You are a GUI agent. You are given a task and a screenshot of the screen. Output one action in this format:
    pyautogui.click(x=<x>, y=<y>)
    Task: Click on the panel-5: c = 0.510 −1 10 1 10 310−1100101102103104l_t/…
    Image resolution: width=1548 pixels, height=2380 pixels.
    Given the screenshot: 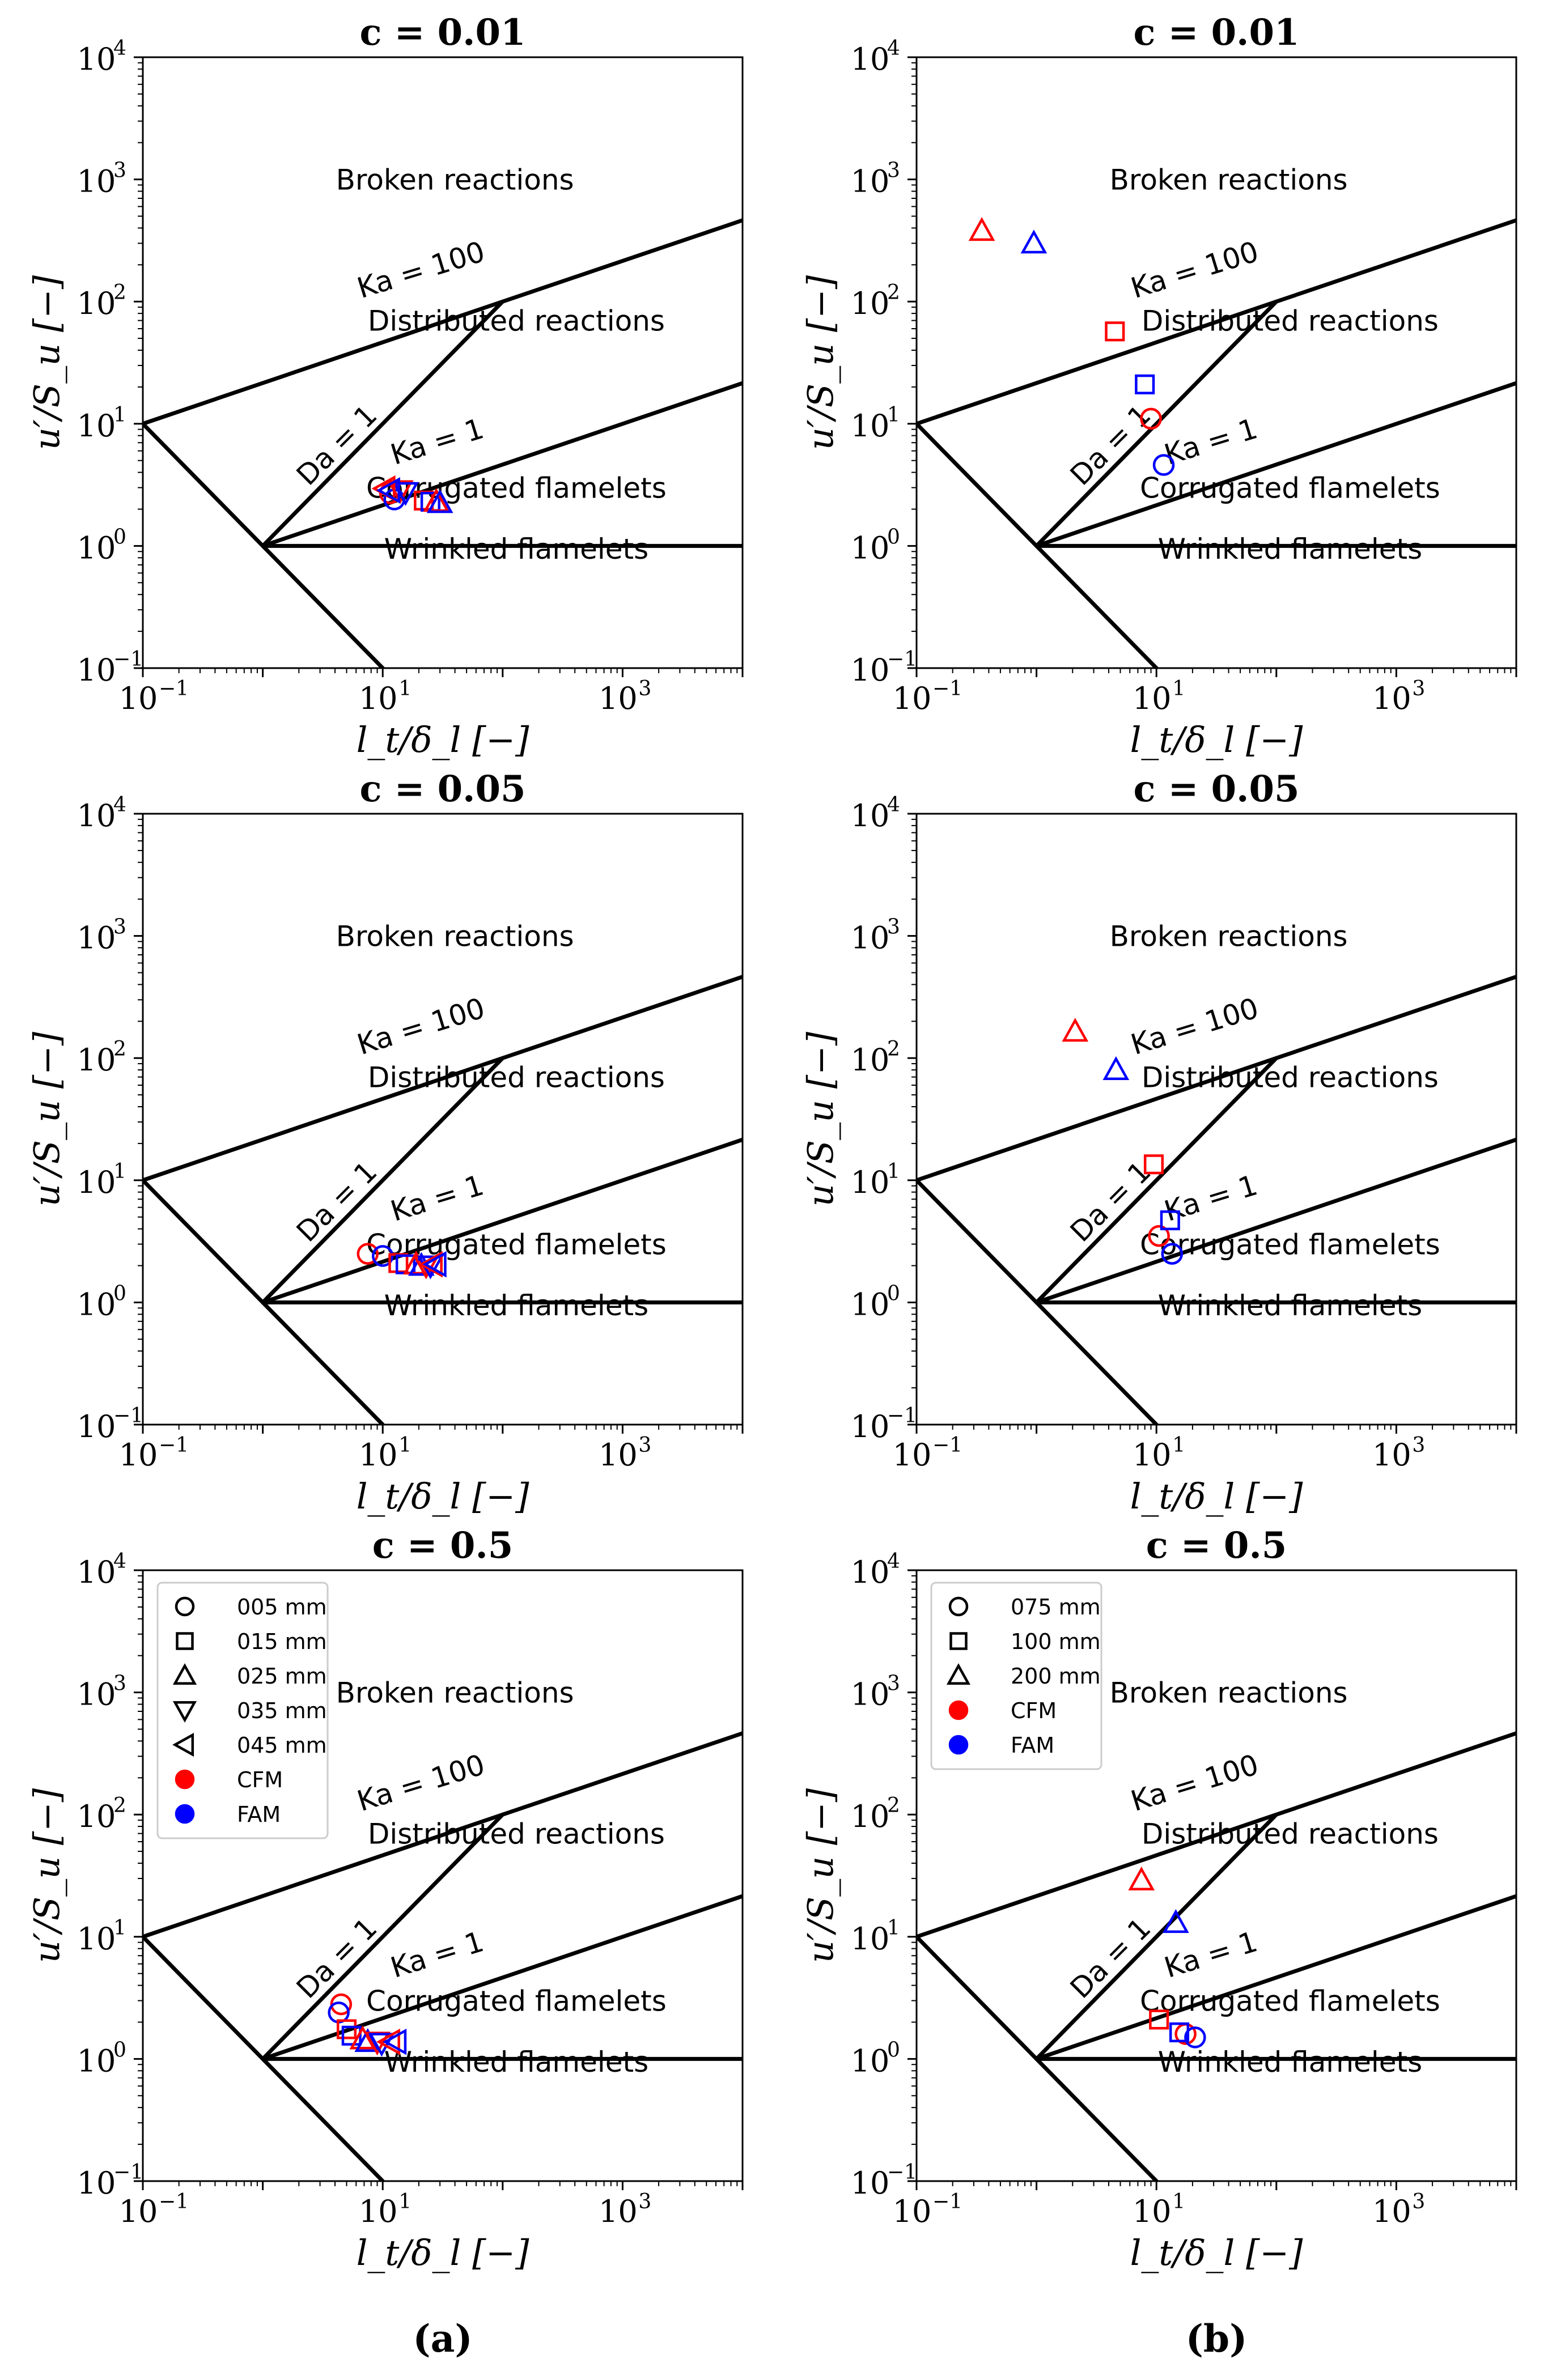 What is the action you would take?
    pyautogui.click(x=385, y=1898)
    